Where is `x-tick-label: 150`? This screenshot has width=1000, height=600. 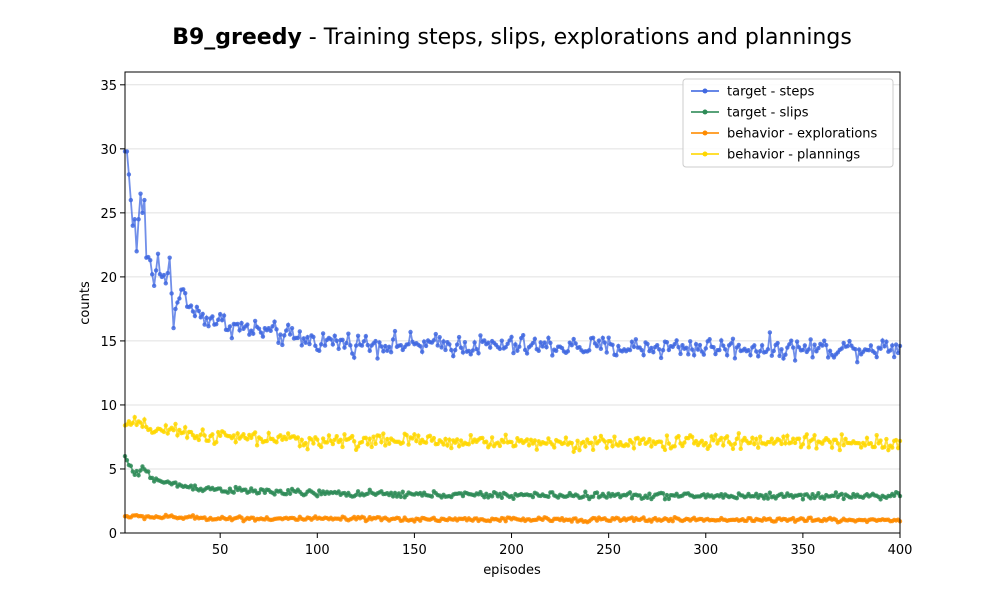
x-tick-label: 150 is located at coordinates (414, 550).